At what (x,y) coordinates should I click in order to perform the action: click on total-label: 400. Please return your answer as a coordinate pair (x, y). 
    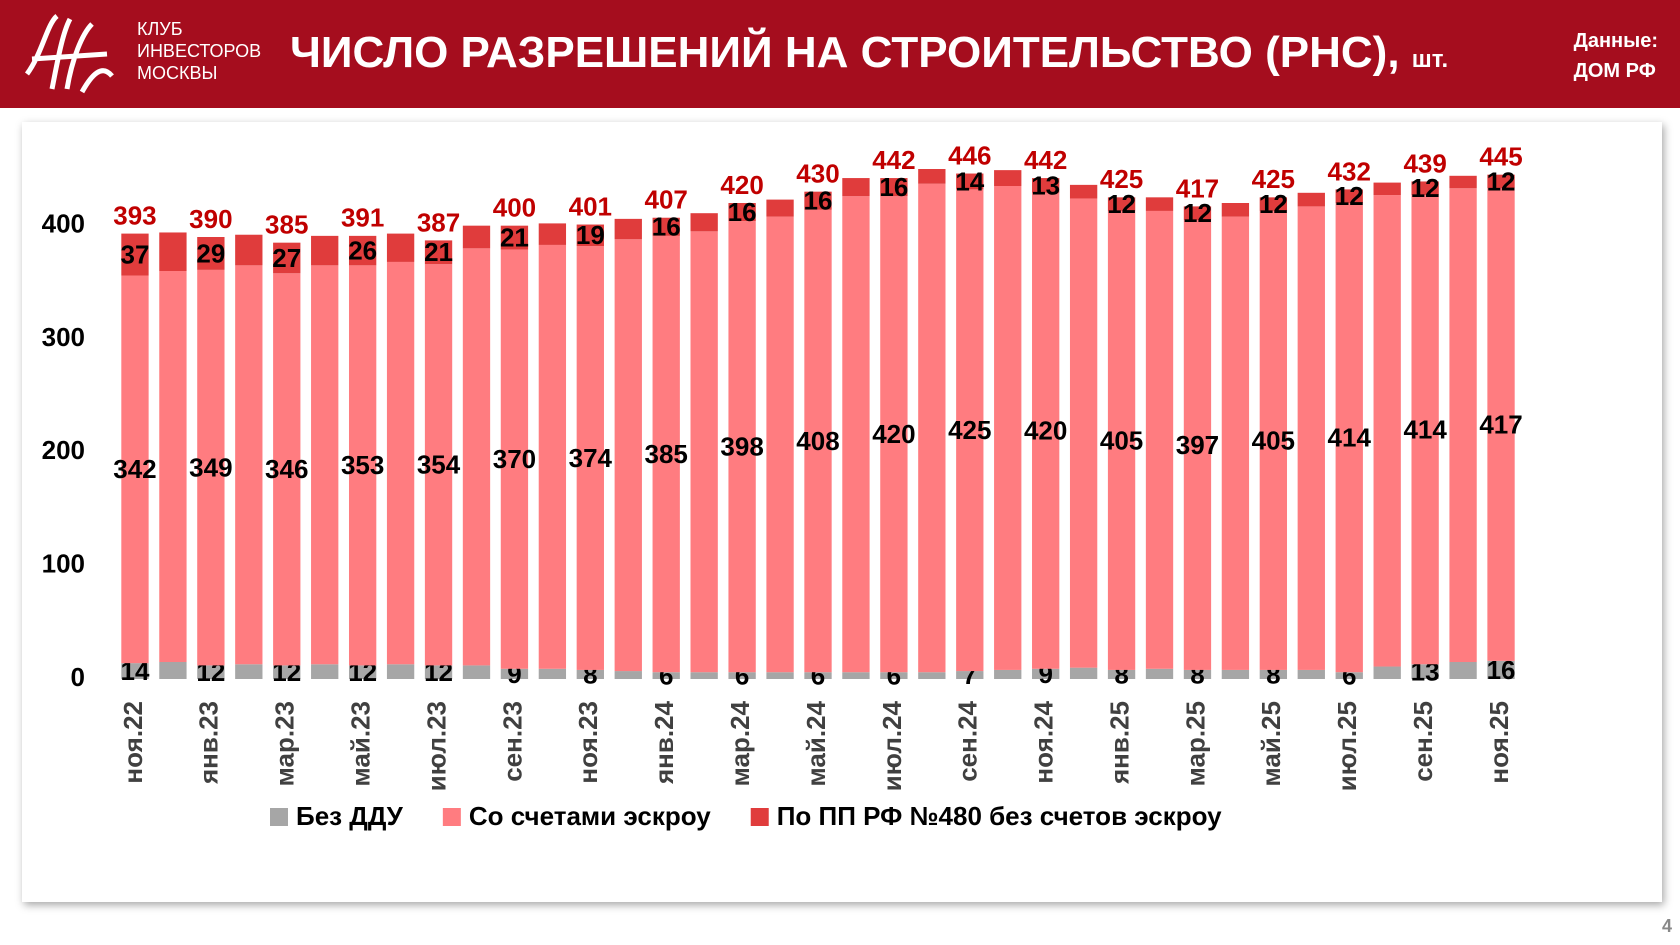
    Looking at the image, I should click on (514, 208).